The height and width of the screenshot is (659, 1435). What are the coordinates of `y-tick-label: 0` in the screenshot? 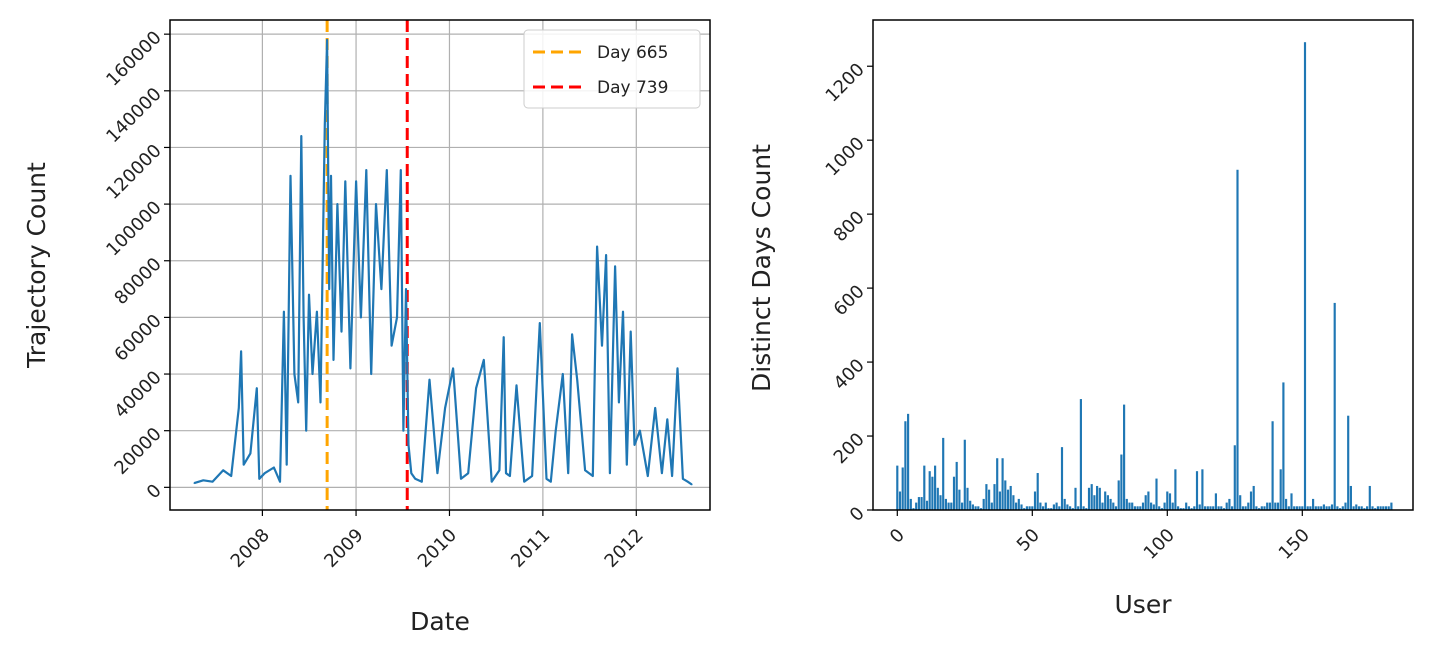 It's located at (154, 491).